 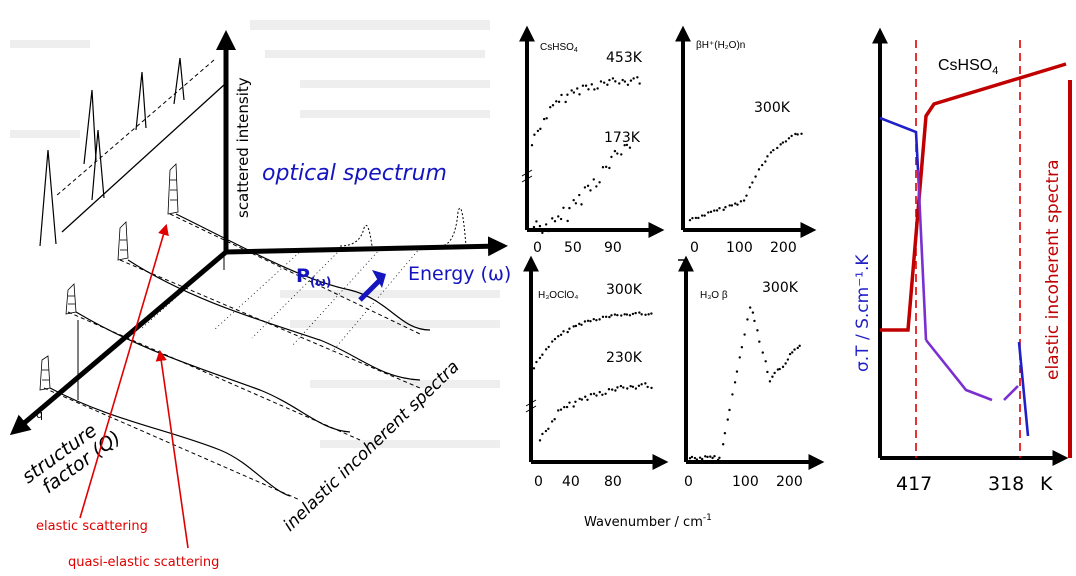 What do you see at coordinates (965, 65) in the screenshot?
I see `right-title-main: CsHSO` at bounding box center [965, 65].